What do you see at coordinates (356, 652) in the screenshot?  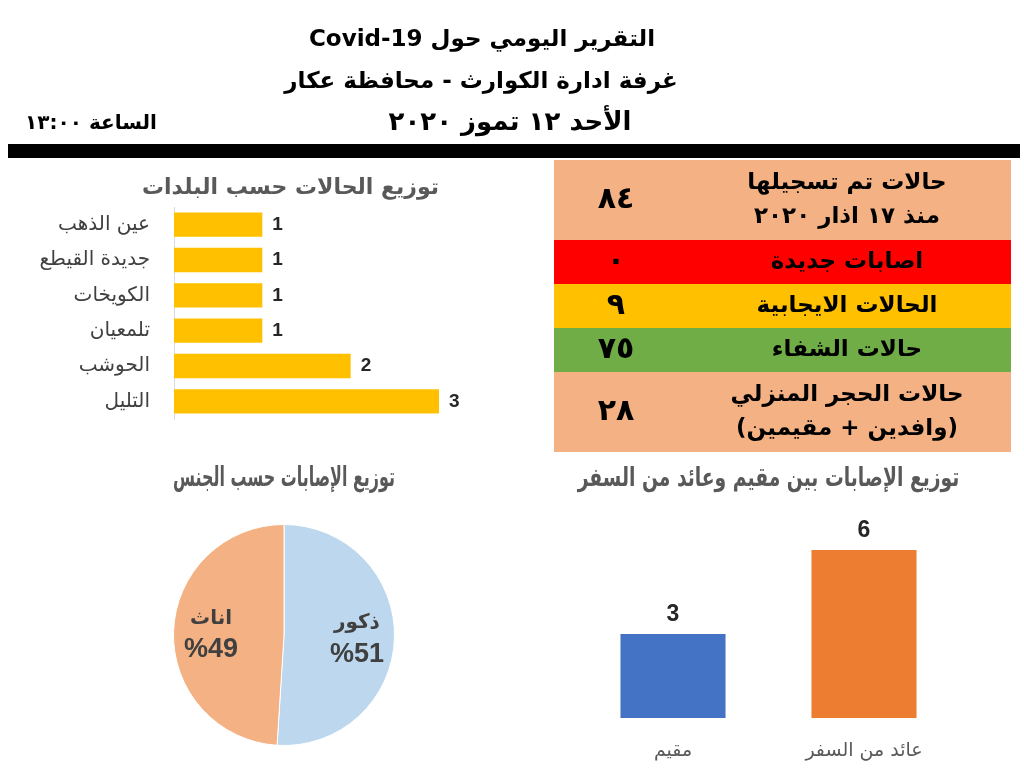 I see `data-label: %51` at bounding box center [356, 652].